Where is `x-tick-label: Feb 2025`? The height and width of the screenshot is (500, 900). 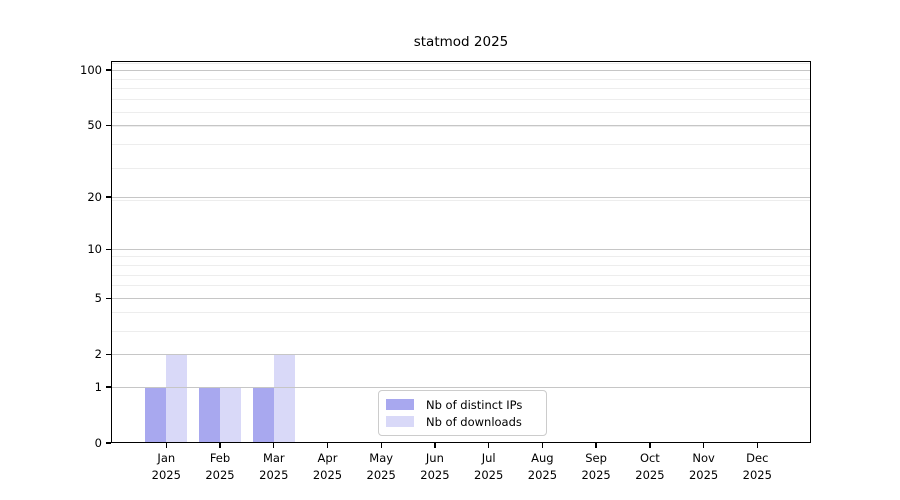
x-tick-label: Feb 2025 is located at coordinates (220, 466).